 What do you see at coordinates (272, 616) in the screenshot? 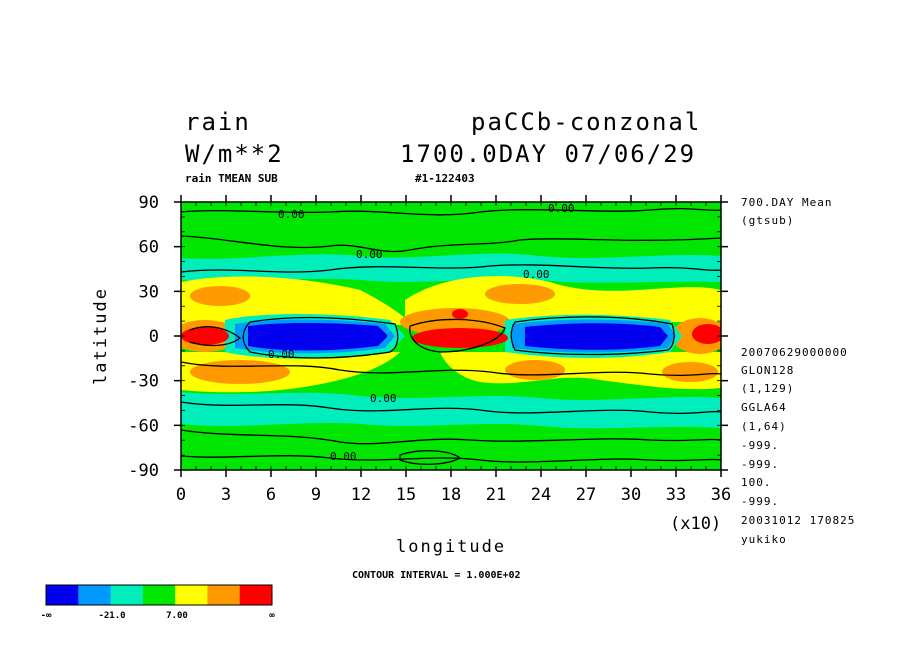
I see `colorbar-label: ∞` at bounding box center [272, 616].